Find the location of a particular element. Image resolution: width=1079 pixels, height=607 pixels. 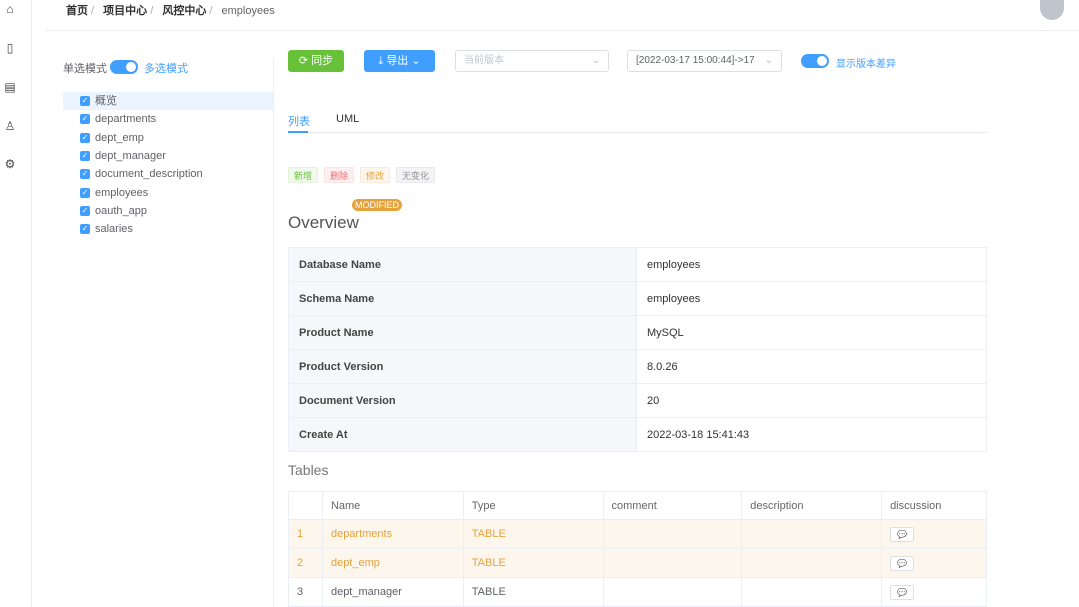

active-tab-indicator is located at coordinates (298, 132).